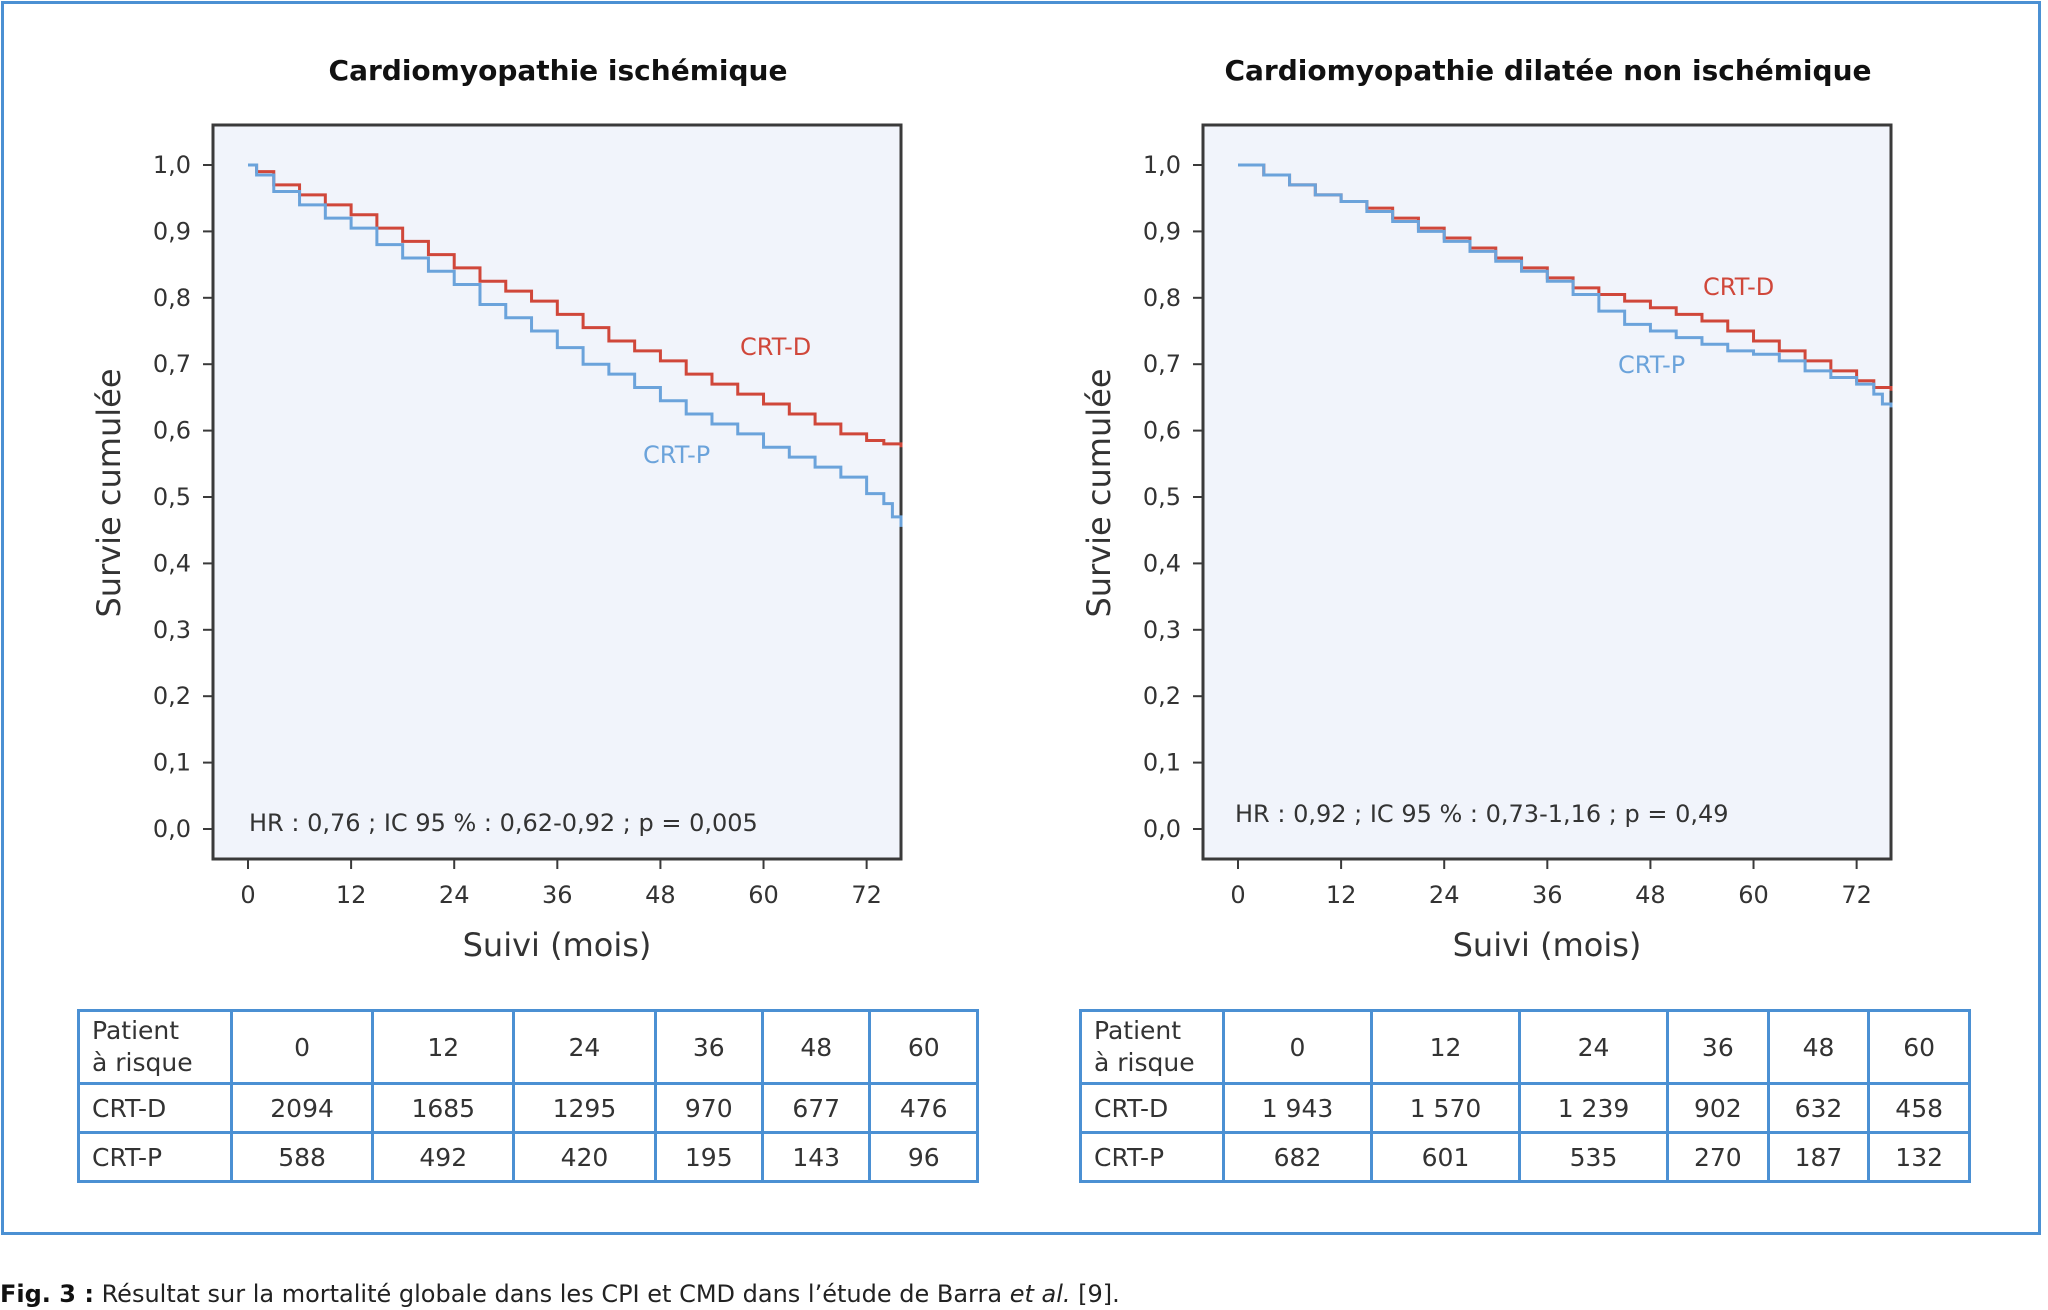 This screenshot has width=2048, height=1310. Describe the element at coordinates (172, 763) in the screenshot. I see `y-tick-label: 0,1` at that location.